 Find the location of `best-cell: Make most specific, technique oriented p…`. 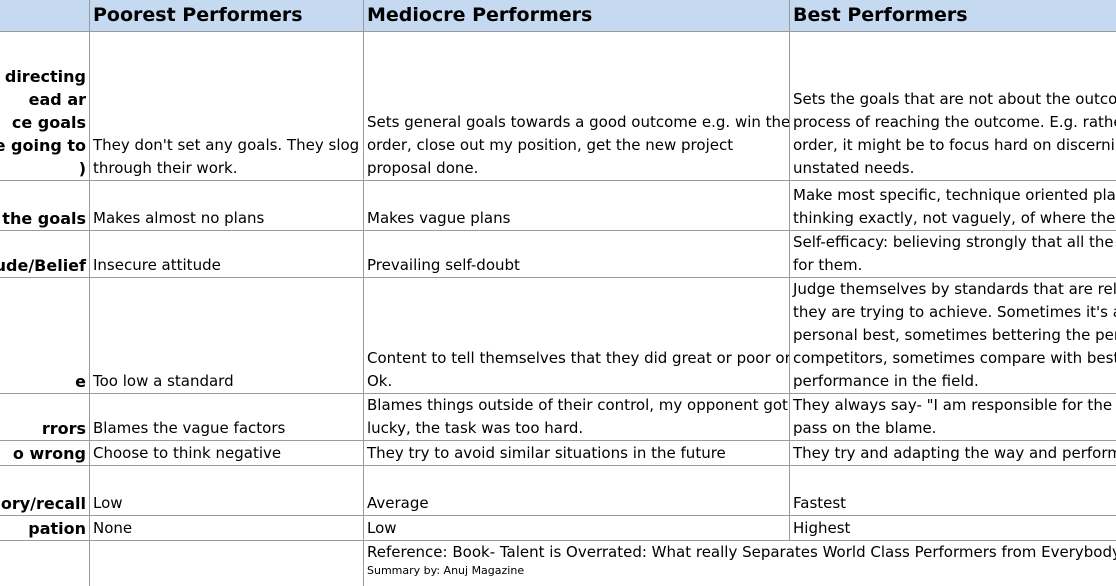

best-cell: Make most specific, technique oriented p… is located at coordinates (952, 205).